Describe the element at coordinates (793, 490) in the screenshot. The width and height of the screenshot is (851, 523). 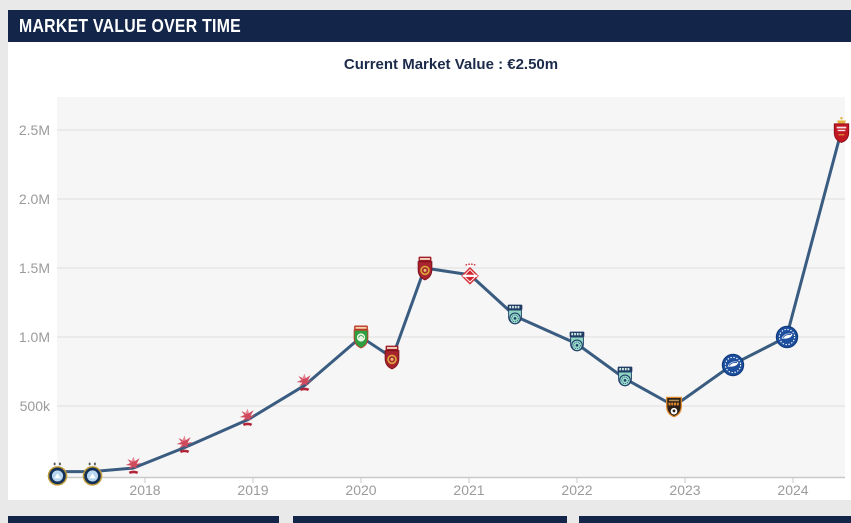
I see `x-tick-label: 2024` at that location.